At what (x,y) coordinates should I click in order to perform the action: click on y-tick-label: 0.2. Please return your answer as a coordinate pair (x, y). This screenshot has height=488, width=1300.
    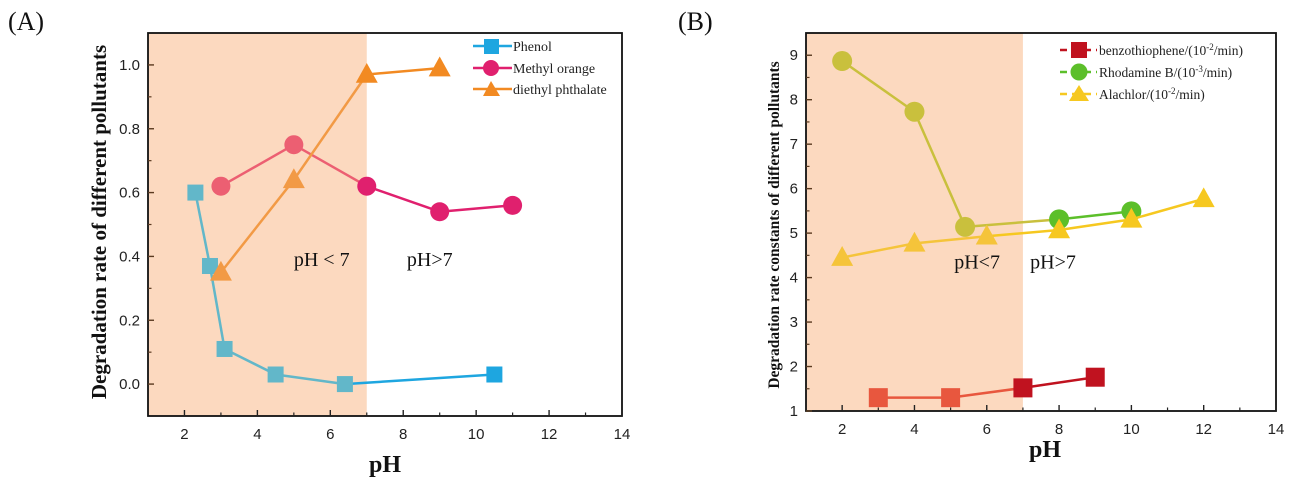
    Looking at the image, I should click on (129, 320).